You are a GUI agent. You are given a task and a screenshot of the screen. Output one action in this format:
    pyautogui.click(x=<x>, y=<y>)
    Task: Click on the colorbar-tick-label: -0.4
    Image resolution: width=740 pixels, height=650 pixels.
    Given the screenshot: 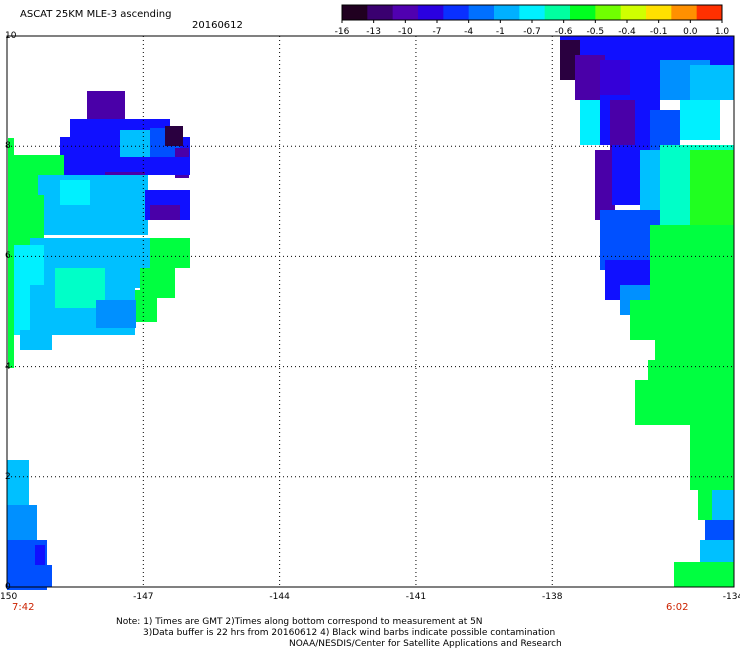 What is the action you would take?
    pyautogui.click(x=627, y=32)
    